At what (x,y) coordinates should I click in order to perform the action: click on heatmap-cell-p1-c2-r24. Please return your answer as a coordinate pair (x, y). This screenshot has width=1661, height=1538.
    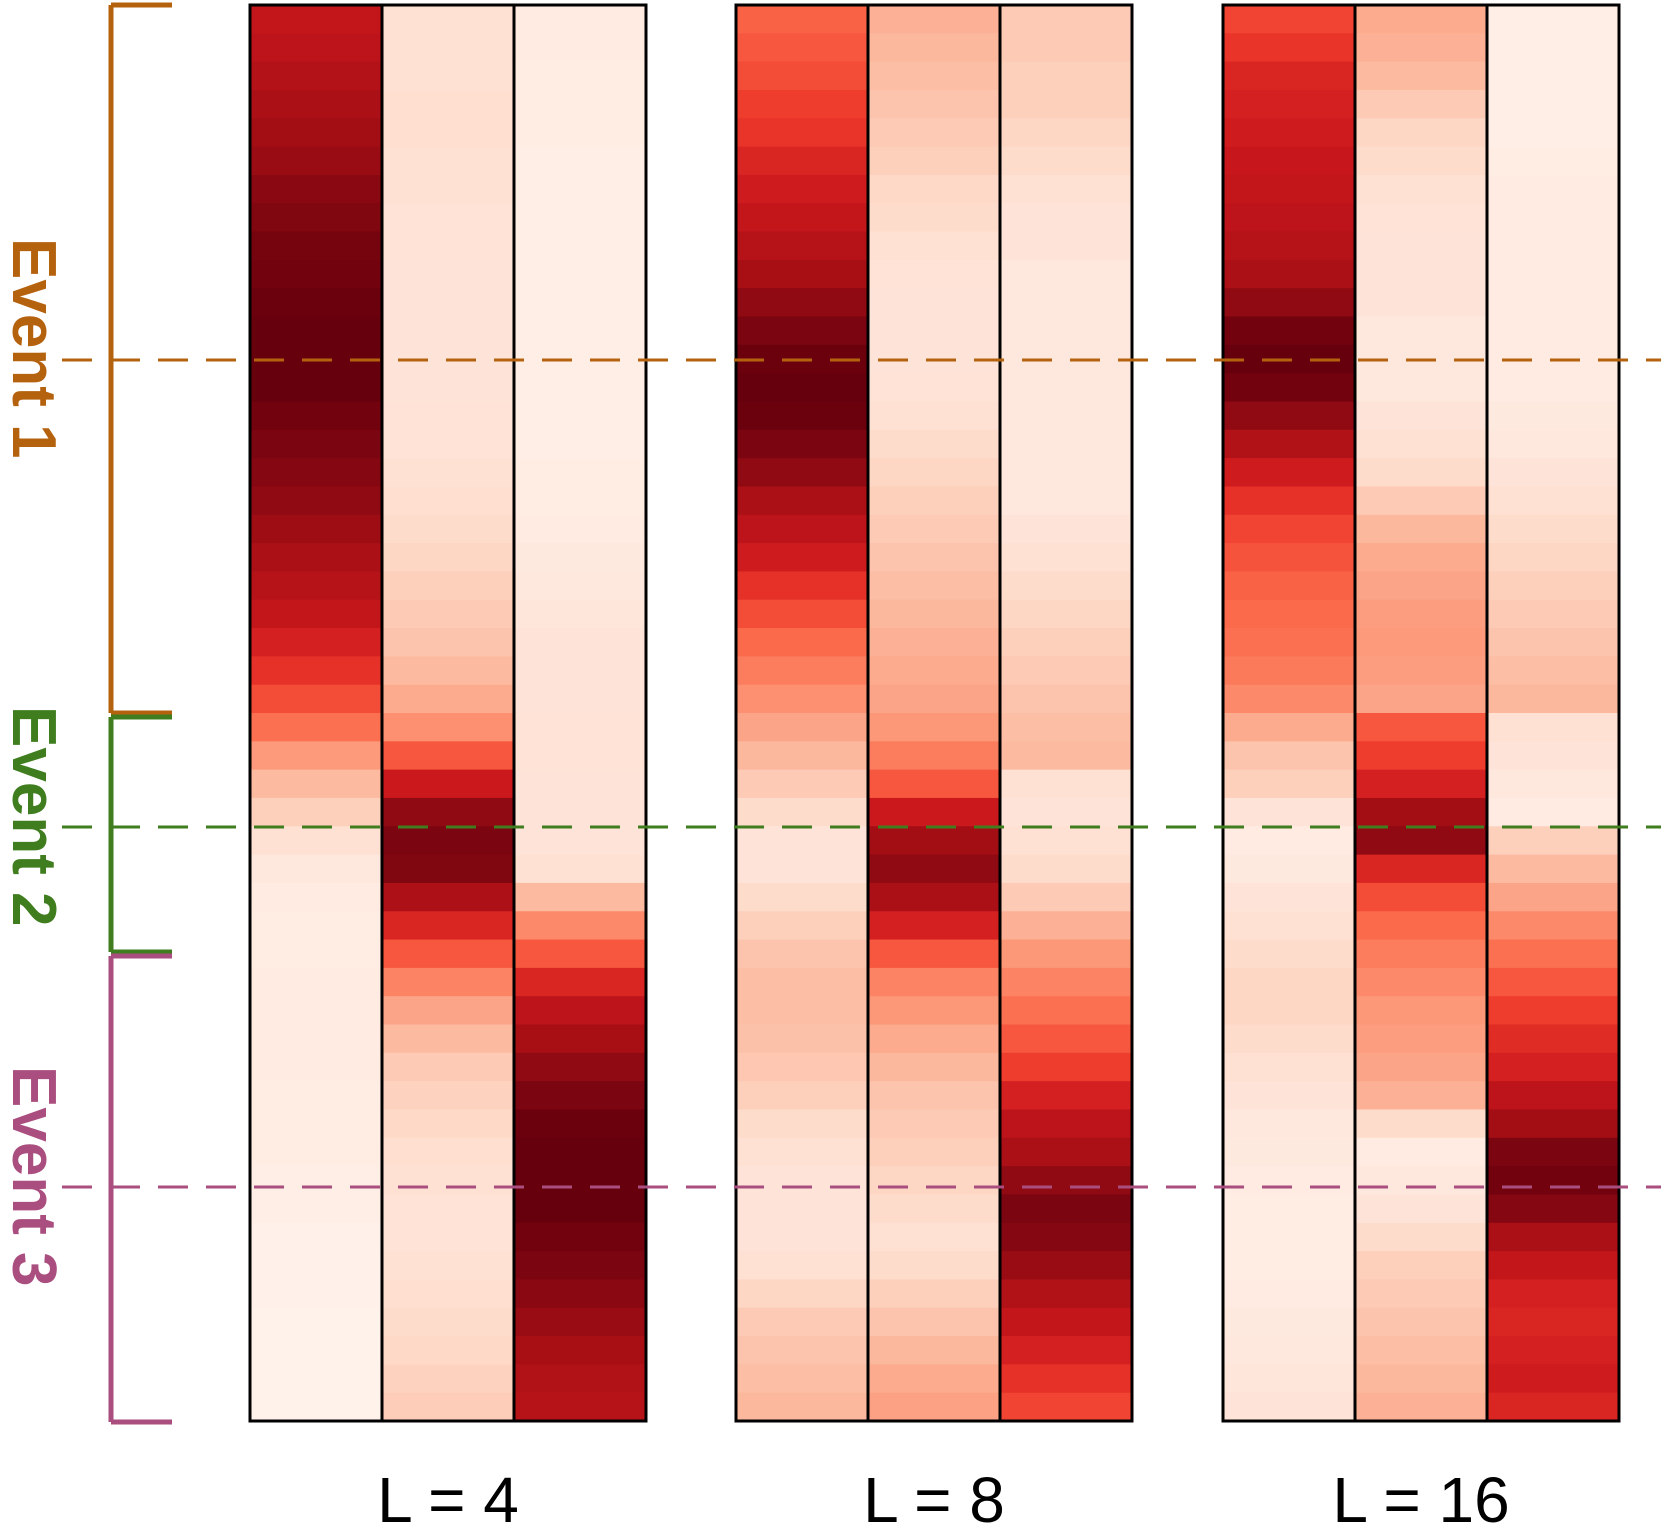
    Looking at the image, I should click on (448, 671).